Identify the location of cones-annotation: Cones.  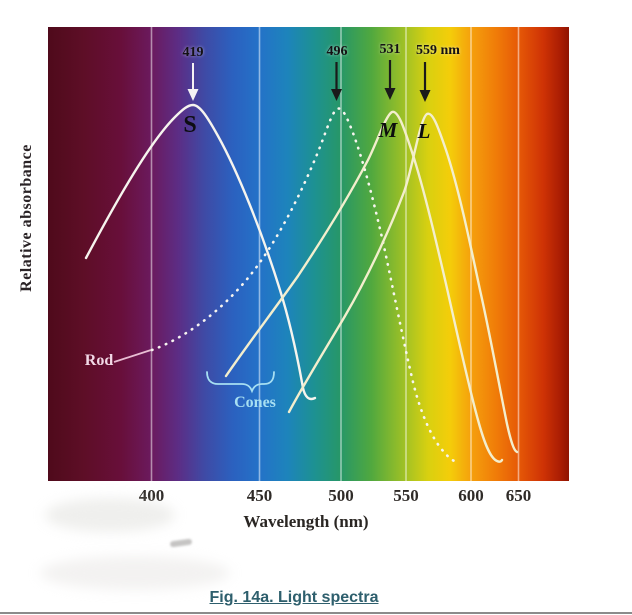
(255, 402).